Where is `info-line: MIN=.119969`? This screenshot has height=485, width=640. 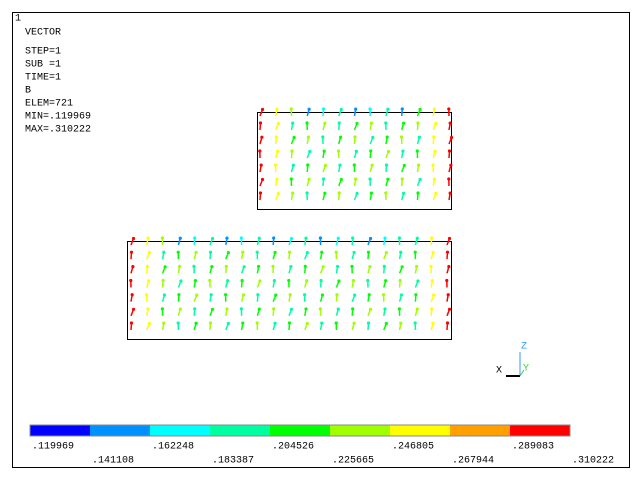 info-line: MIN=.119969 is located at coordinates (58, 117).